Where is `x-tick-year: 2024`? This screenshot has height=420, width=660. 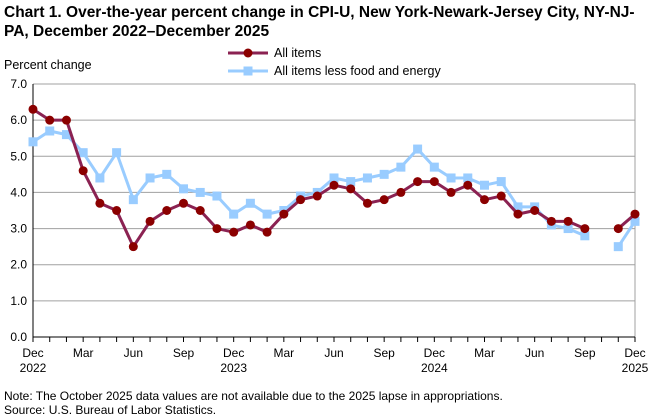 x-tick-year: 2024 is located at coordinates (434, 368).